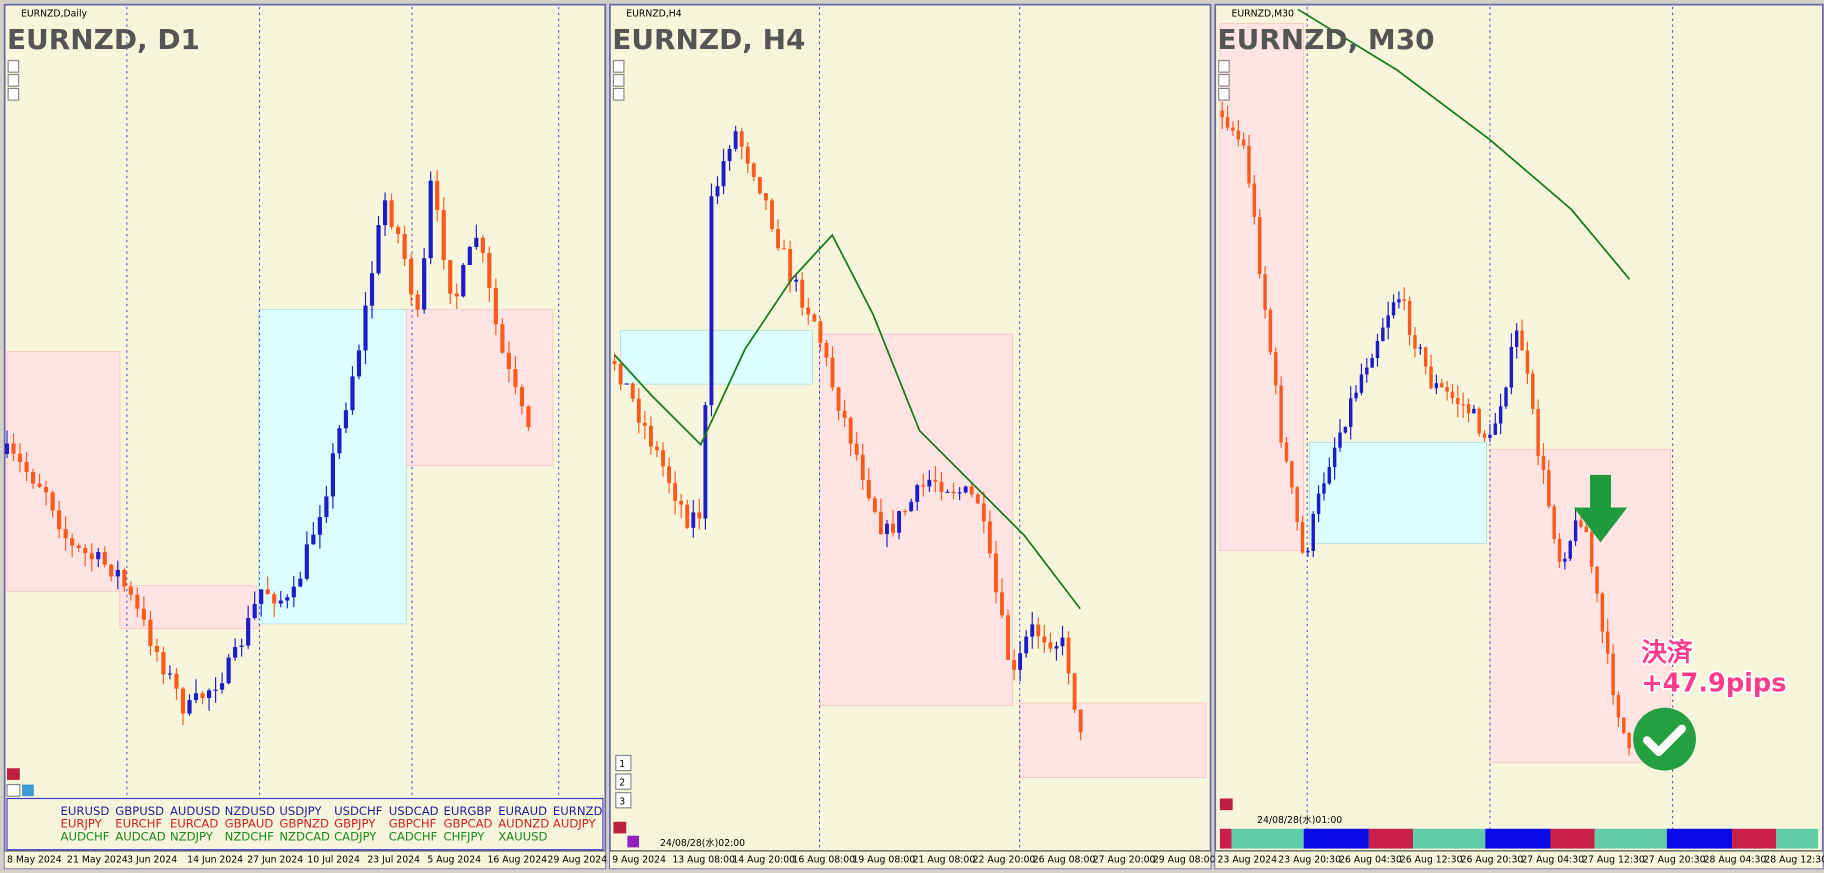 The width and height of the screenshot is (1824, 873). What do you see at coordinates (522, 836) in the screenshot?
I see `pair-button: XAUUSD` at bounding box center [522, 836].